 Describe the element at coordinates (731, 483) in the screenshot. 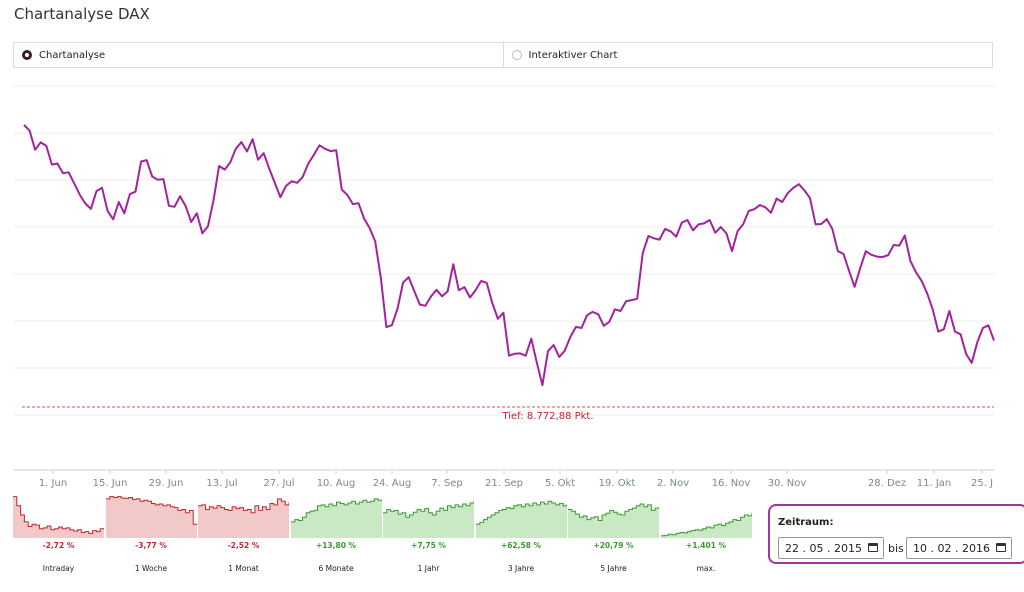

I see `x-tick-label: 16. Nov` at that location.